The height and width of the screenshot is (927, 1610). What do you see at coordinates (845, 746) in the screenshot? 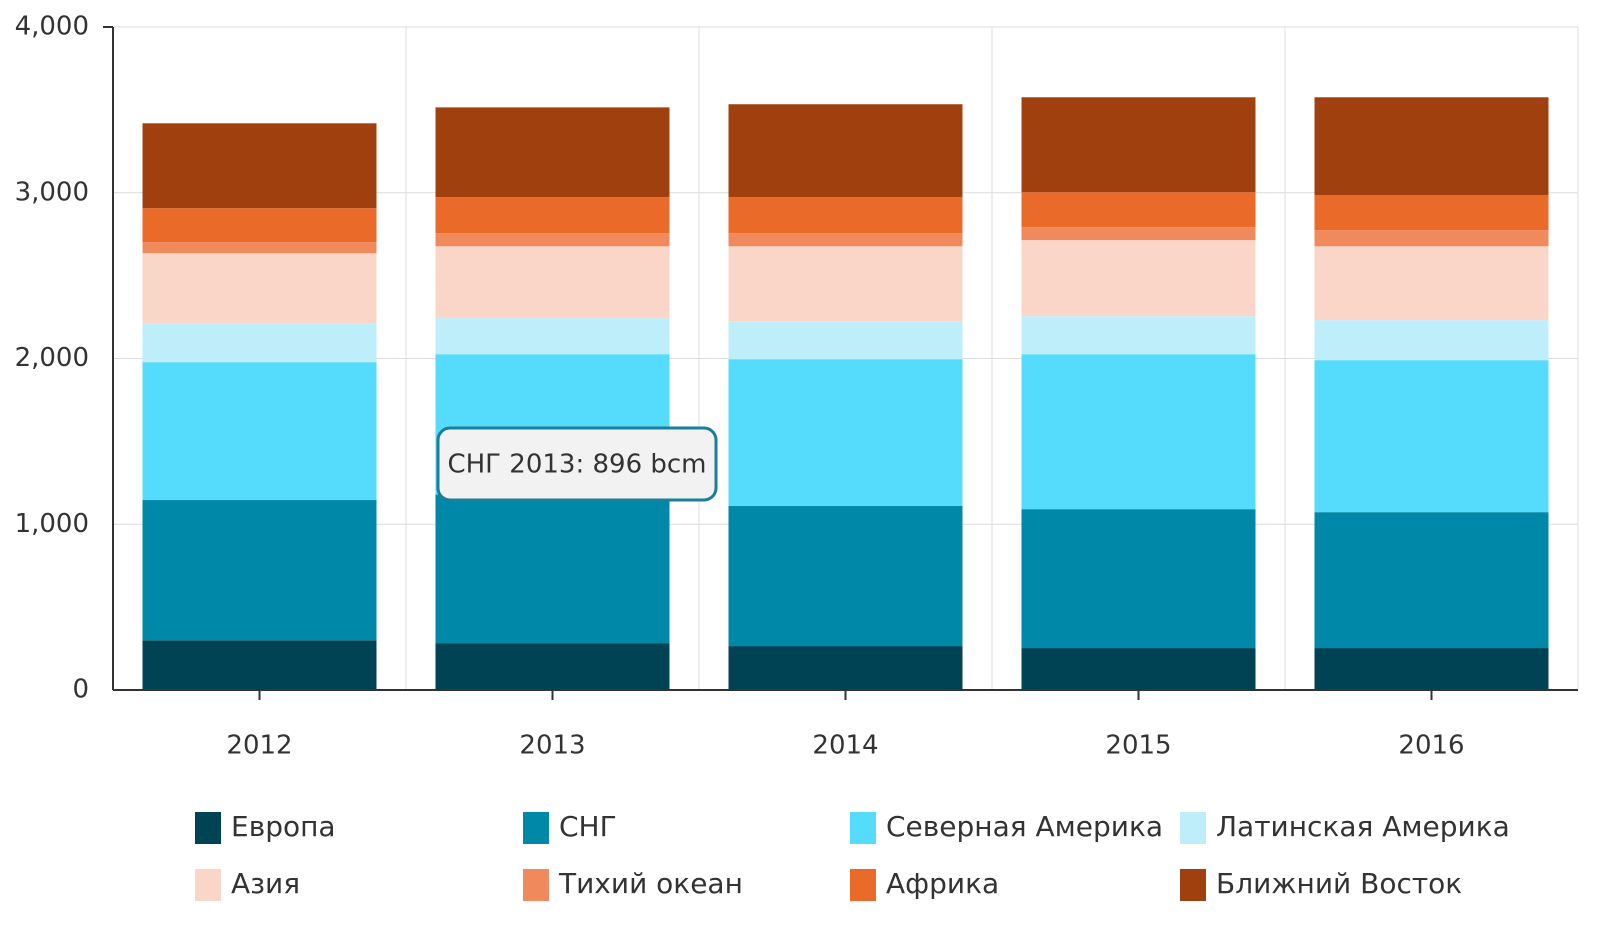
I see `x-tick-label: 2014` at bounding box center [845, 746].